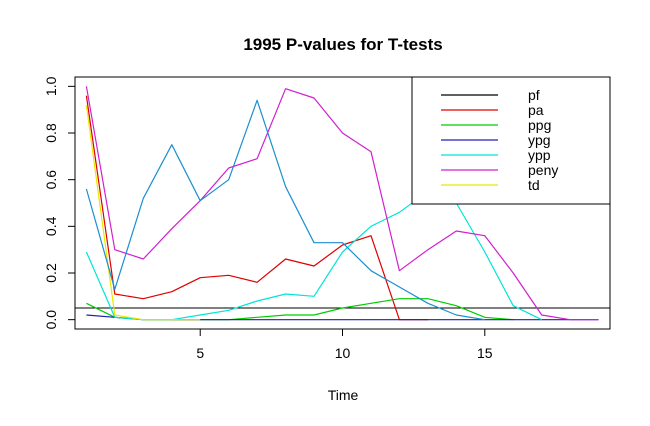 This screenshot has width=650, height=426. What do you see at coordinates (59, 203) in the screenshot?
I see `y-axis: 0.0 0.2 0.4 0.6 0.8 1.0` at bounding box center [59, 203].